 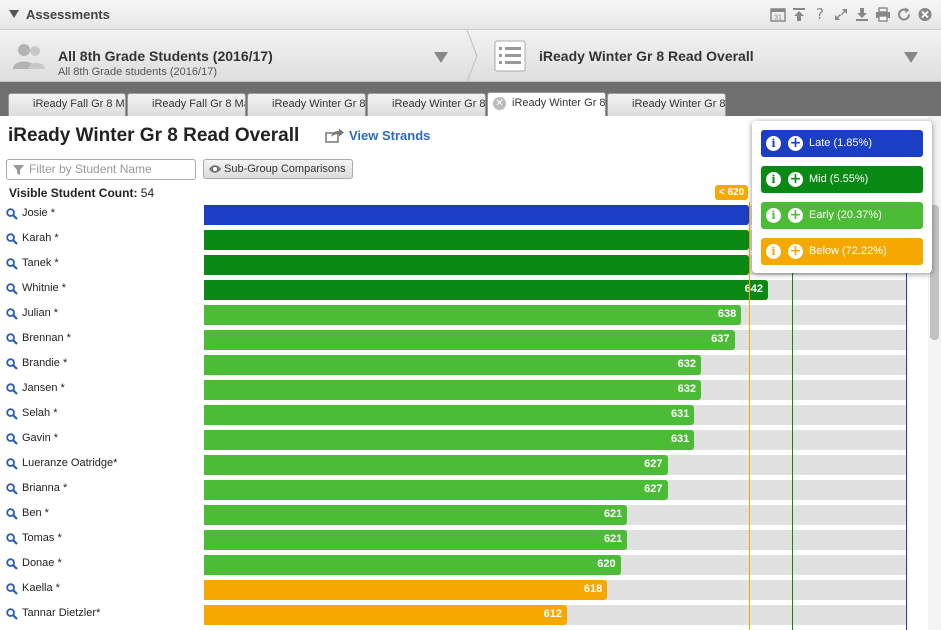 I want to click on tab-winter-4: iReady Winter Gr 8, so click(x=666, y=104).